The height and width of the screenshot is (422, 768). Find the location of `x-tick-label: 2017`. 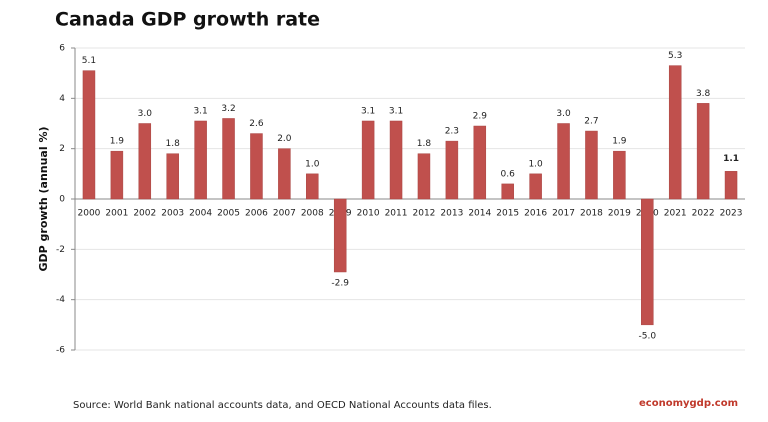

x-tick-label: 2017 is located at coordinates (563, 214).